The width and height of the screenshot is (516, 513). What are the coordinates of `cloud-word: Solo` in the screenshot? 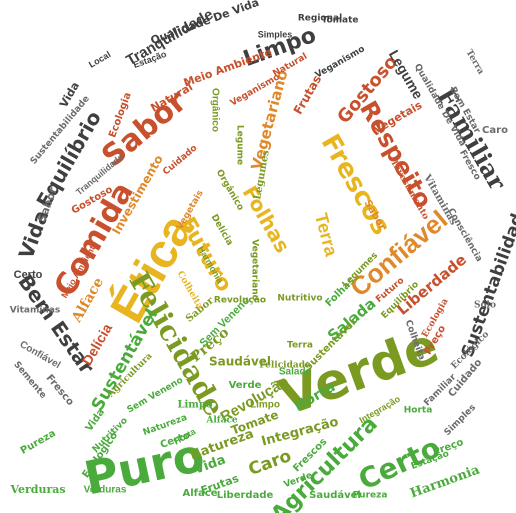 It's located at (485, 306).